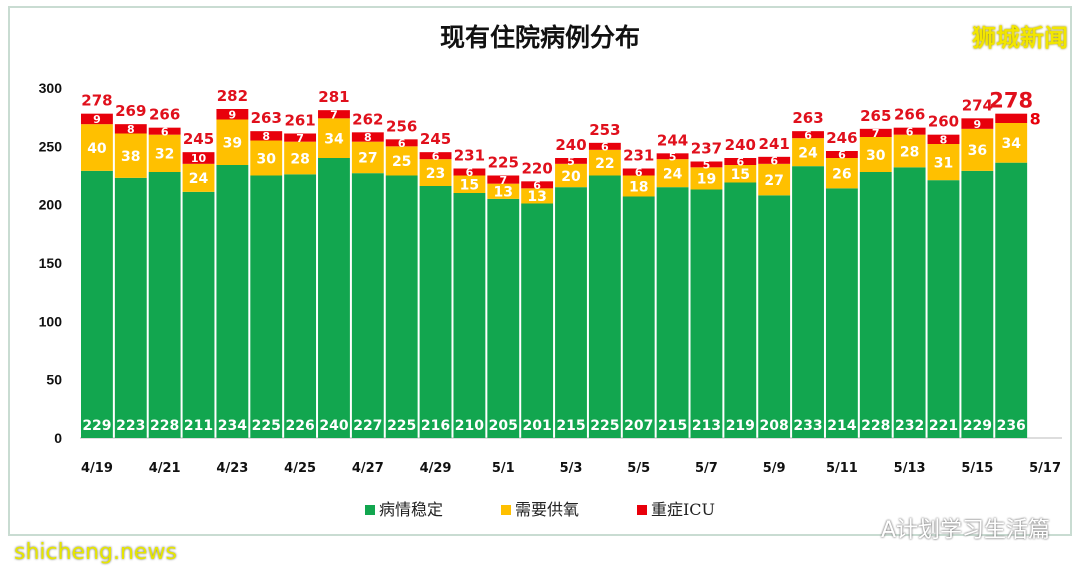 This screenshot has width=1080, height=573. What do you see at coordinates (604, 164) in the screenshot?
I see `data-label-oxygen: 22` at bounding box center [604, 164].